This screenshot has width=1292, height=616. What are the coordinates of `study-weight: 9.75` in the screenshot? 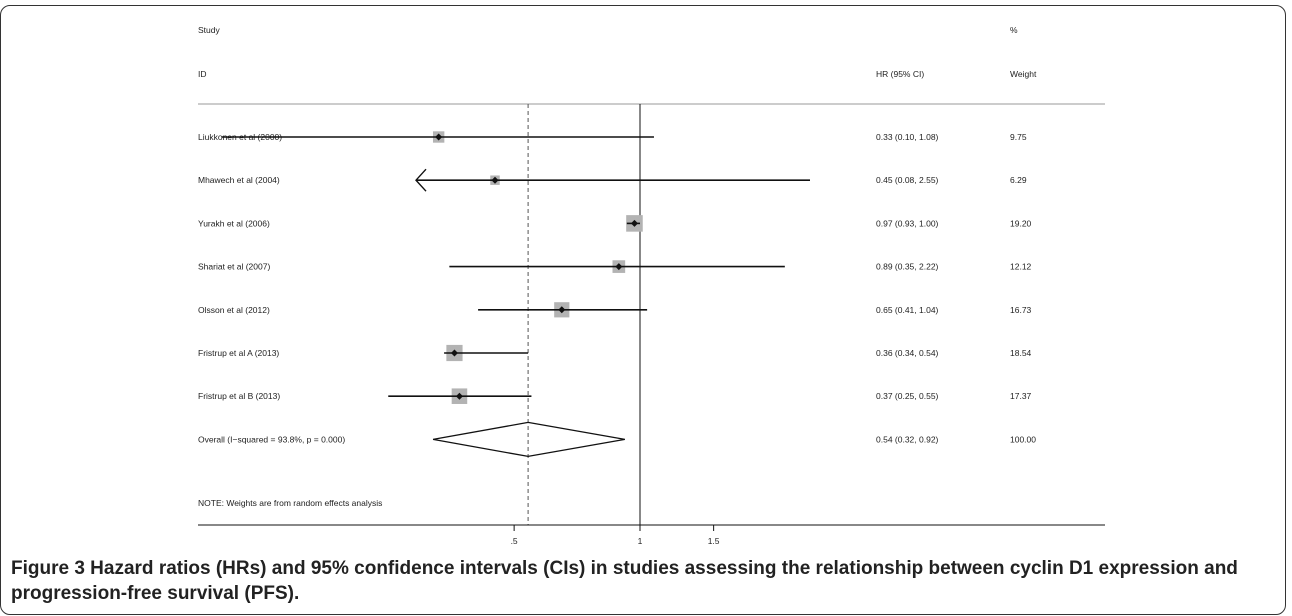 It's located at (1018, 137).